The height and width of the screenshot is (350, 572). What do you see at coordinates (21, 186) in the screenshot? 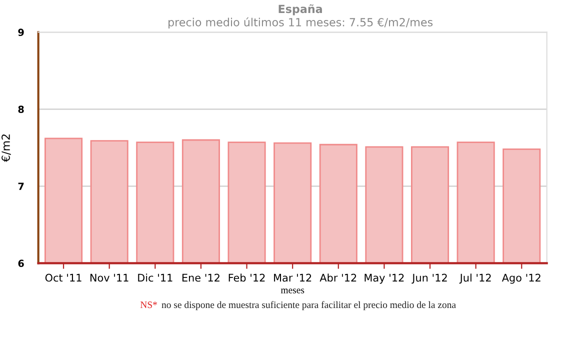
I see `y-tick-label: 7` at bounding box center [21, 186].